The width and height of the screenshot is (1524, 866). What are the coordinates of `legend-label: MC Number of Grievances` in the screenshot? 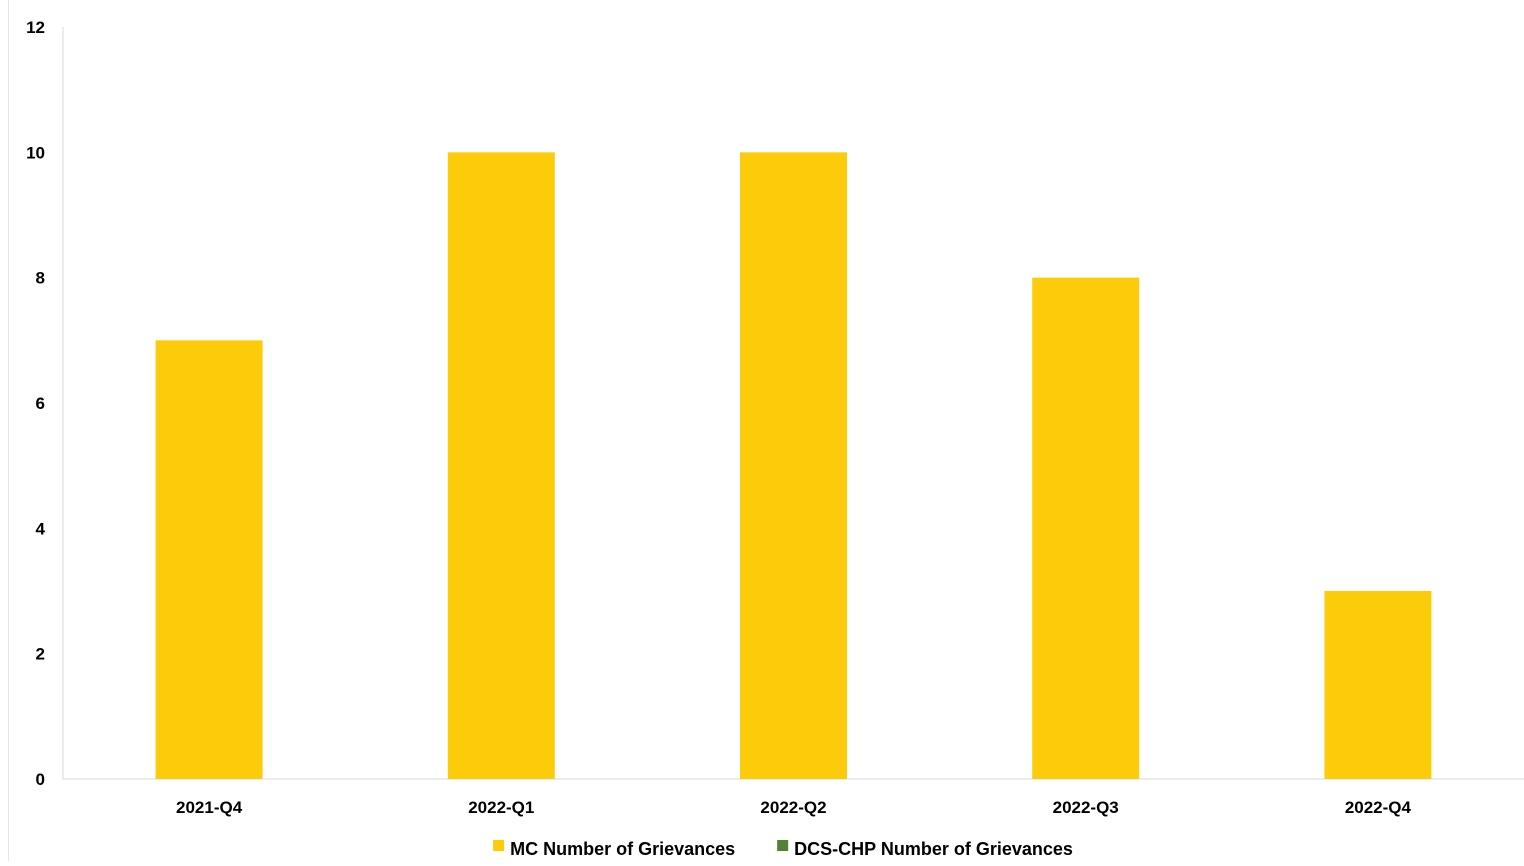 It's located at (622, 849).